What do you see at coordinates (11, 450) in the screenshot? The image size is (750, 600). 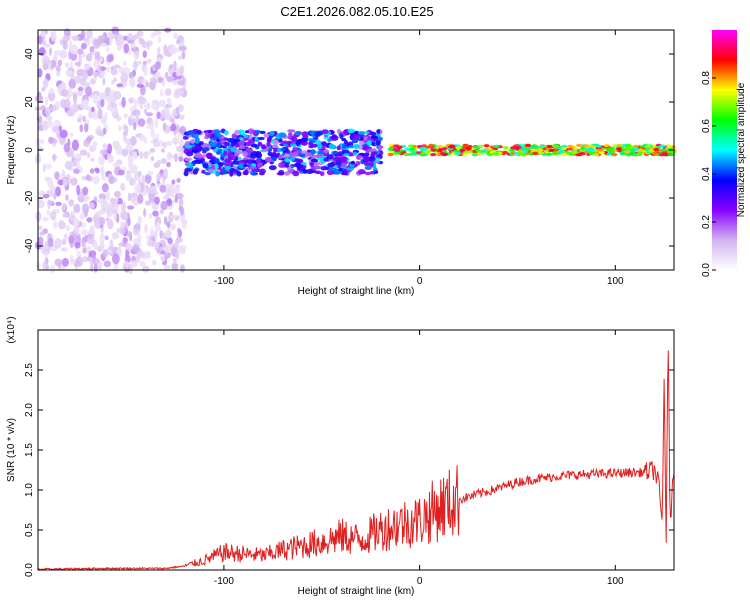 I see `snr-y-label: SNR (10 * v/v)` at bounding box center [11, 450].